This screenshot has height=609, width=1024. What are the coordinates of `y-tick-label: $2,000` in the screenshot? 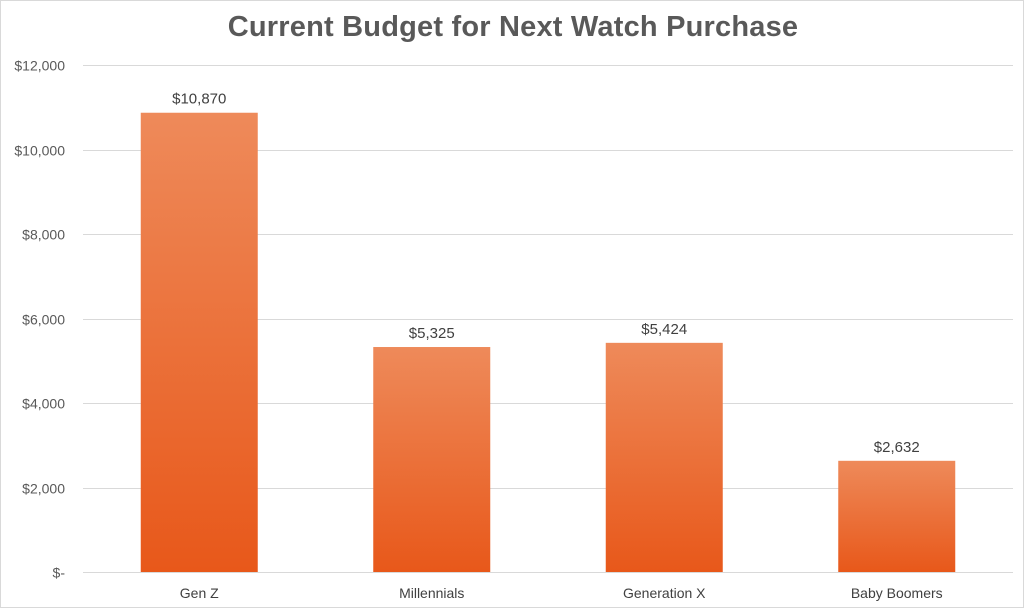 It's located at (43, 489).